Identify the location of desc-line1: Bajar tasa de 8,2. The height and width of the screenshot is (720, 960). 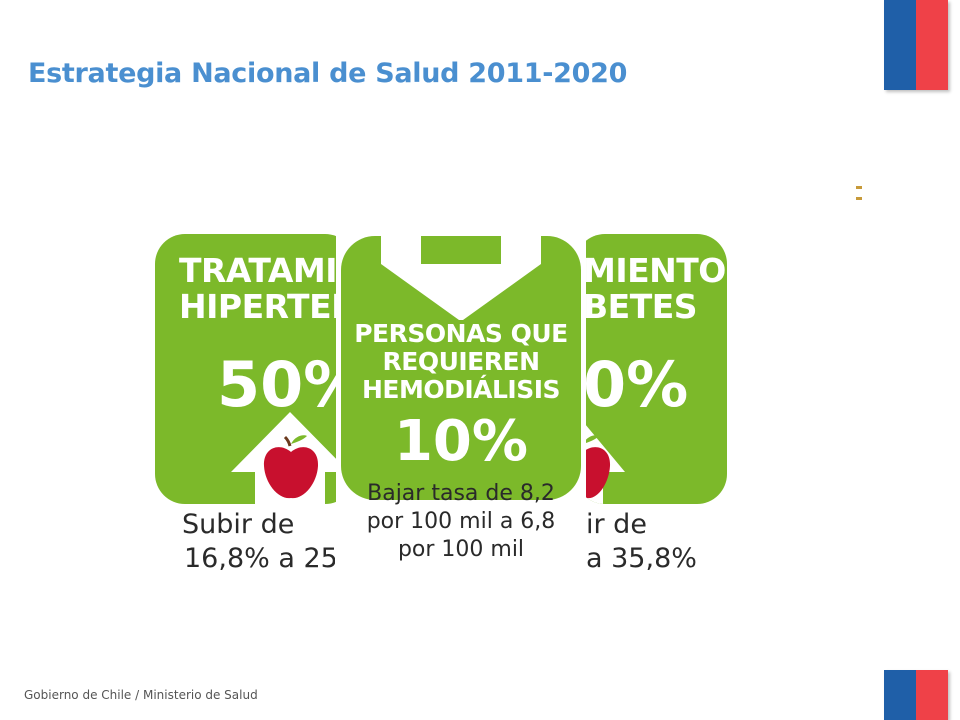
(461, 493).